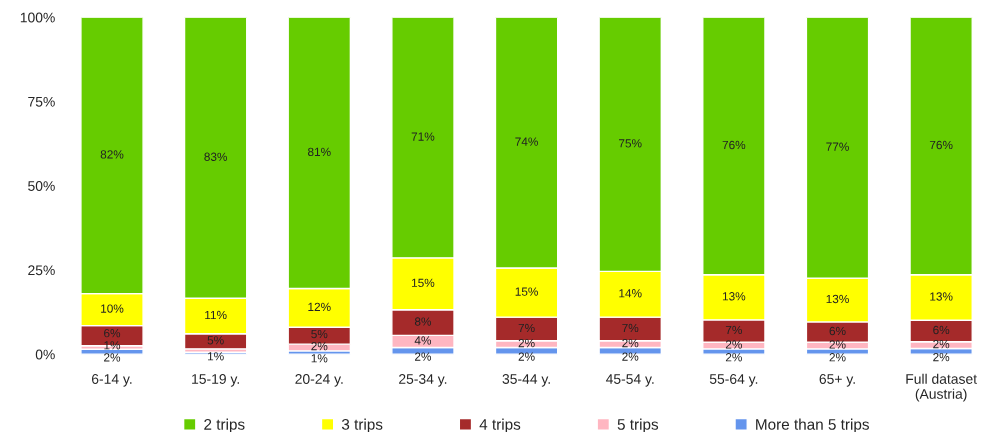  I want to click on x-tick-label: 45-54 y., so click(629, 380).